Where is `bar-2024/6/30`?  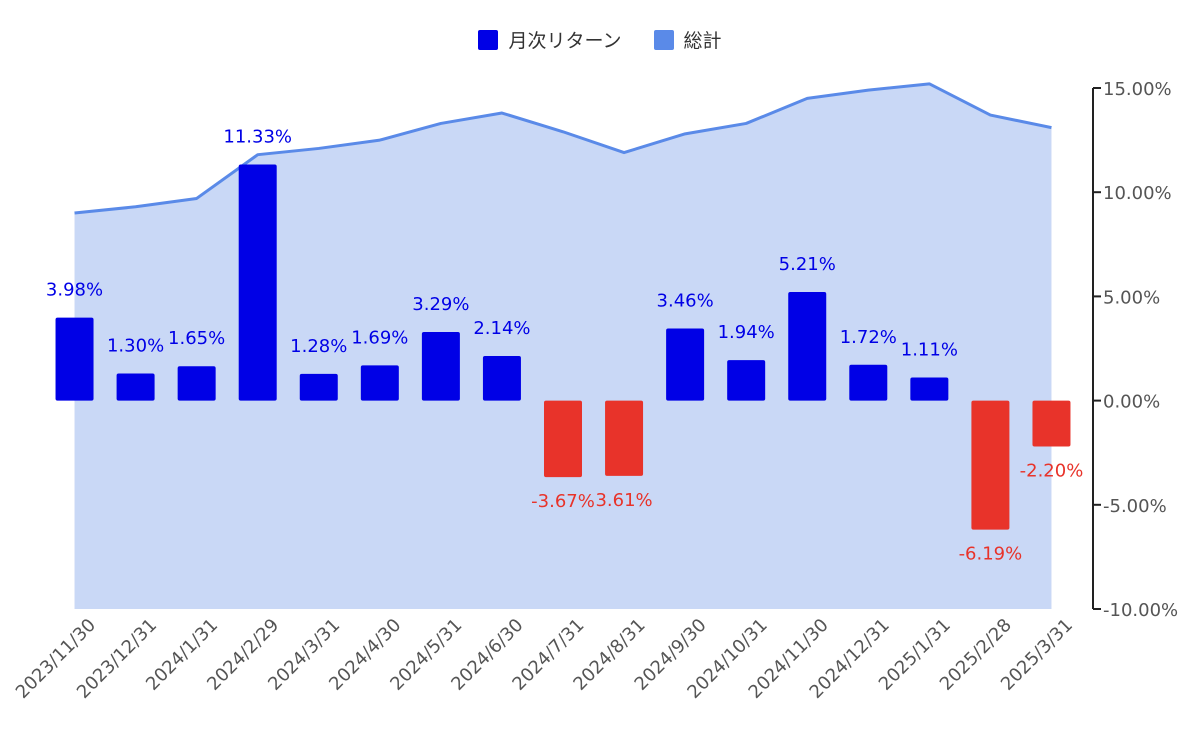
bar-2024/6/30 is located at coordinates (501, 378).